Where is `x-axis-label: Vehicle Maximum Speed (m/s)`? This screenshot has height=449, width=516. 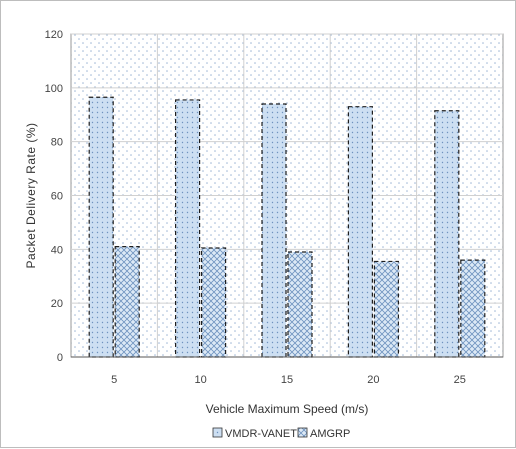
x-axis-label: Vehicle Maximum Speed (m/s) is located at coordinates (287, 409).